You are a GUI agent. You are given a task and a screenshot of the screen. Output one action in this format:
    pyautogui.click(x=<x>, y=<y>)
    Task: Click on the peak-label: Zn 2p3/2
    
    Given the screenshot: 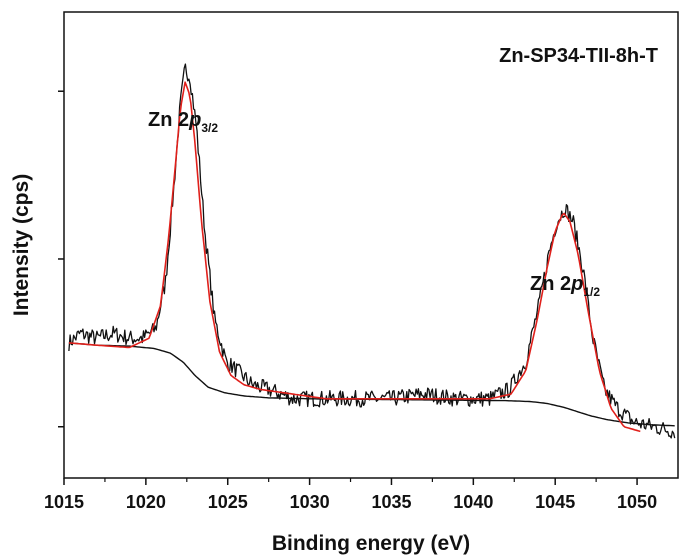 What is the action you would take?
    pyautogui.click(x=183, y=122)
    